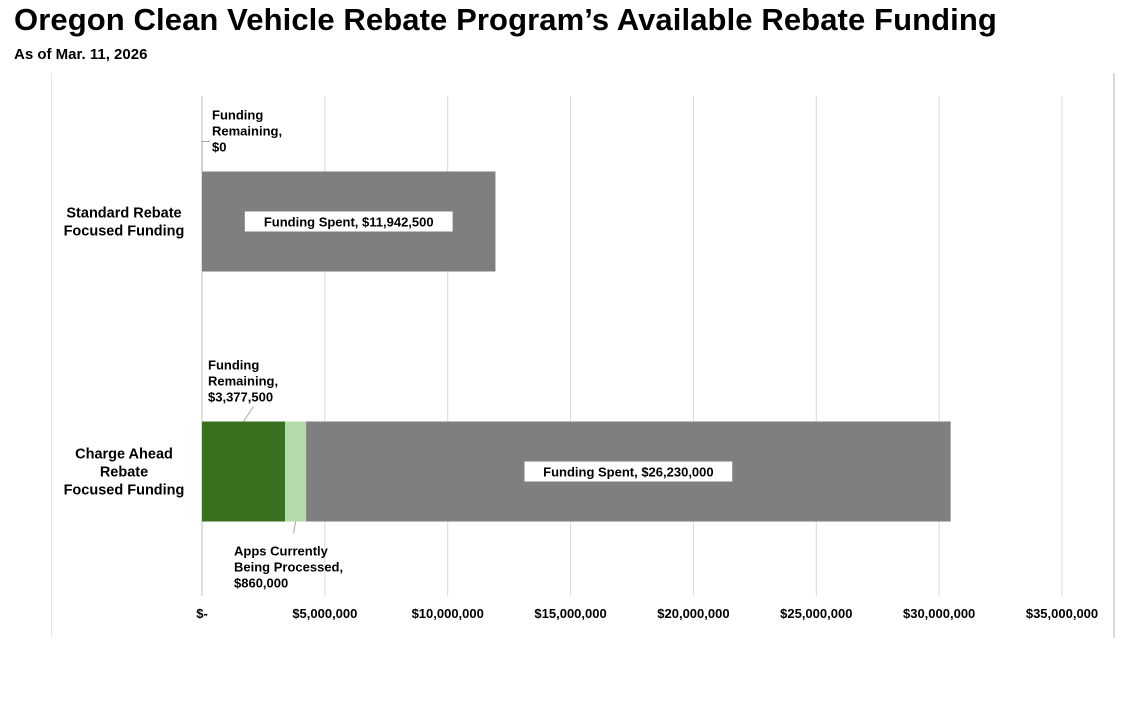  What do you see at coordinates (81, 54) in the screenshot?
I see `chart-subtitle: As of Mar. 11, 2026` at bounding box center [81, 54].